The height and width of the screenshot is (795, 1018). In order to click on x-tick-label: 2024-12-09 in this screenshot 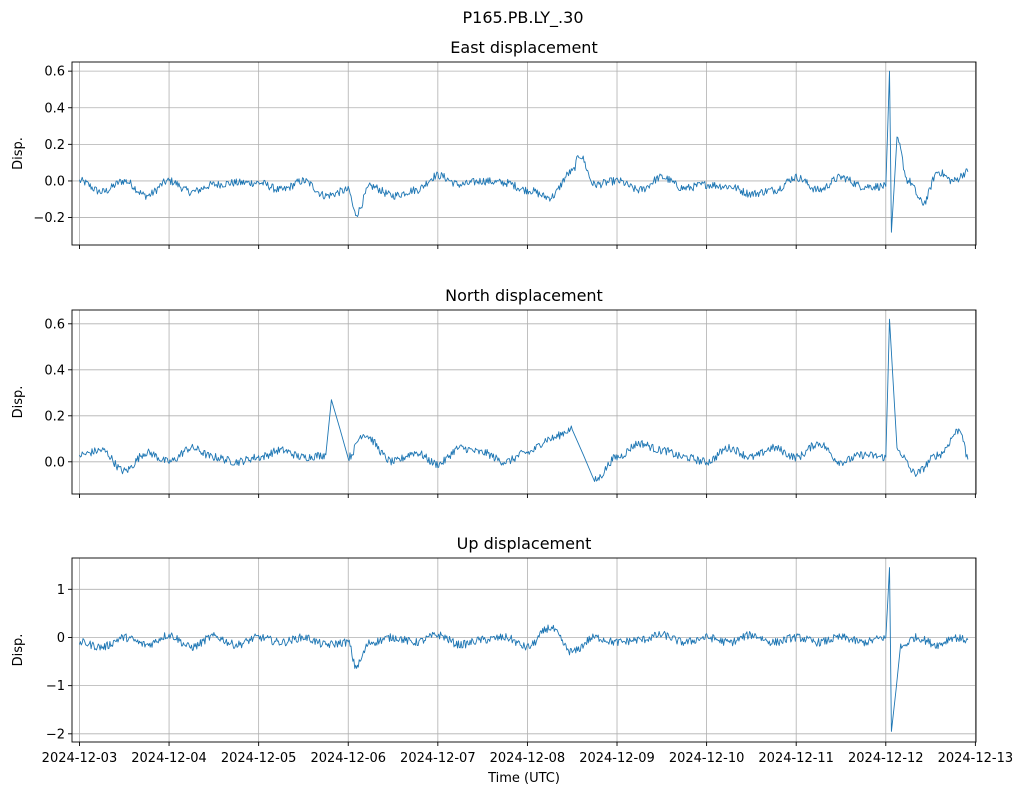, I will do `click(617, 758)`.